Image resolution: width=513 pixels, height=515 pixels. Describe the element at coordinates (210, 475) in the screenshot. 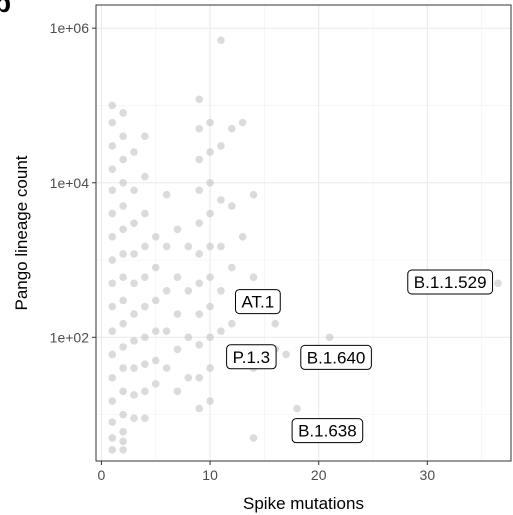

I see `x-tick-label: 10` at that location.